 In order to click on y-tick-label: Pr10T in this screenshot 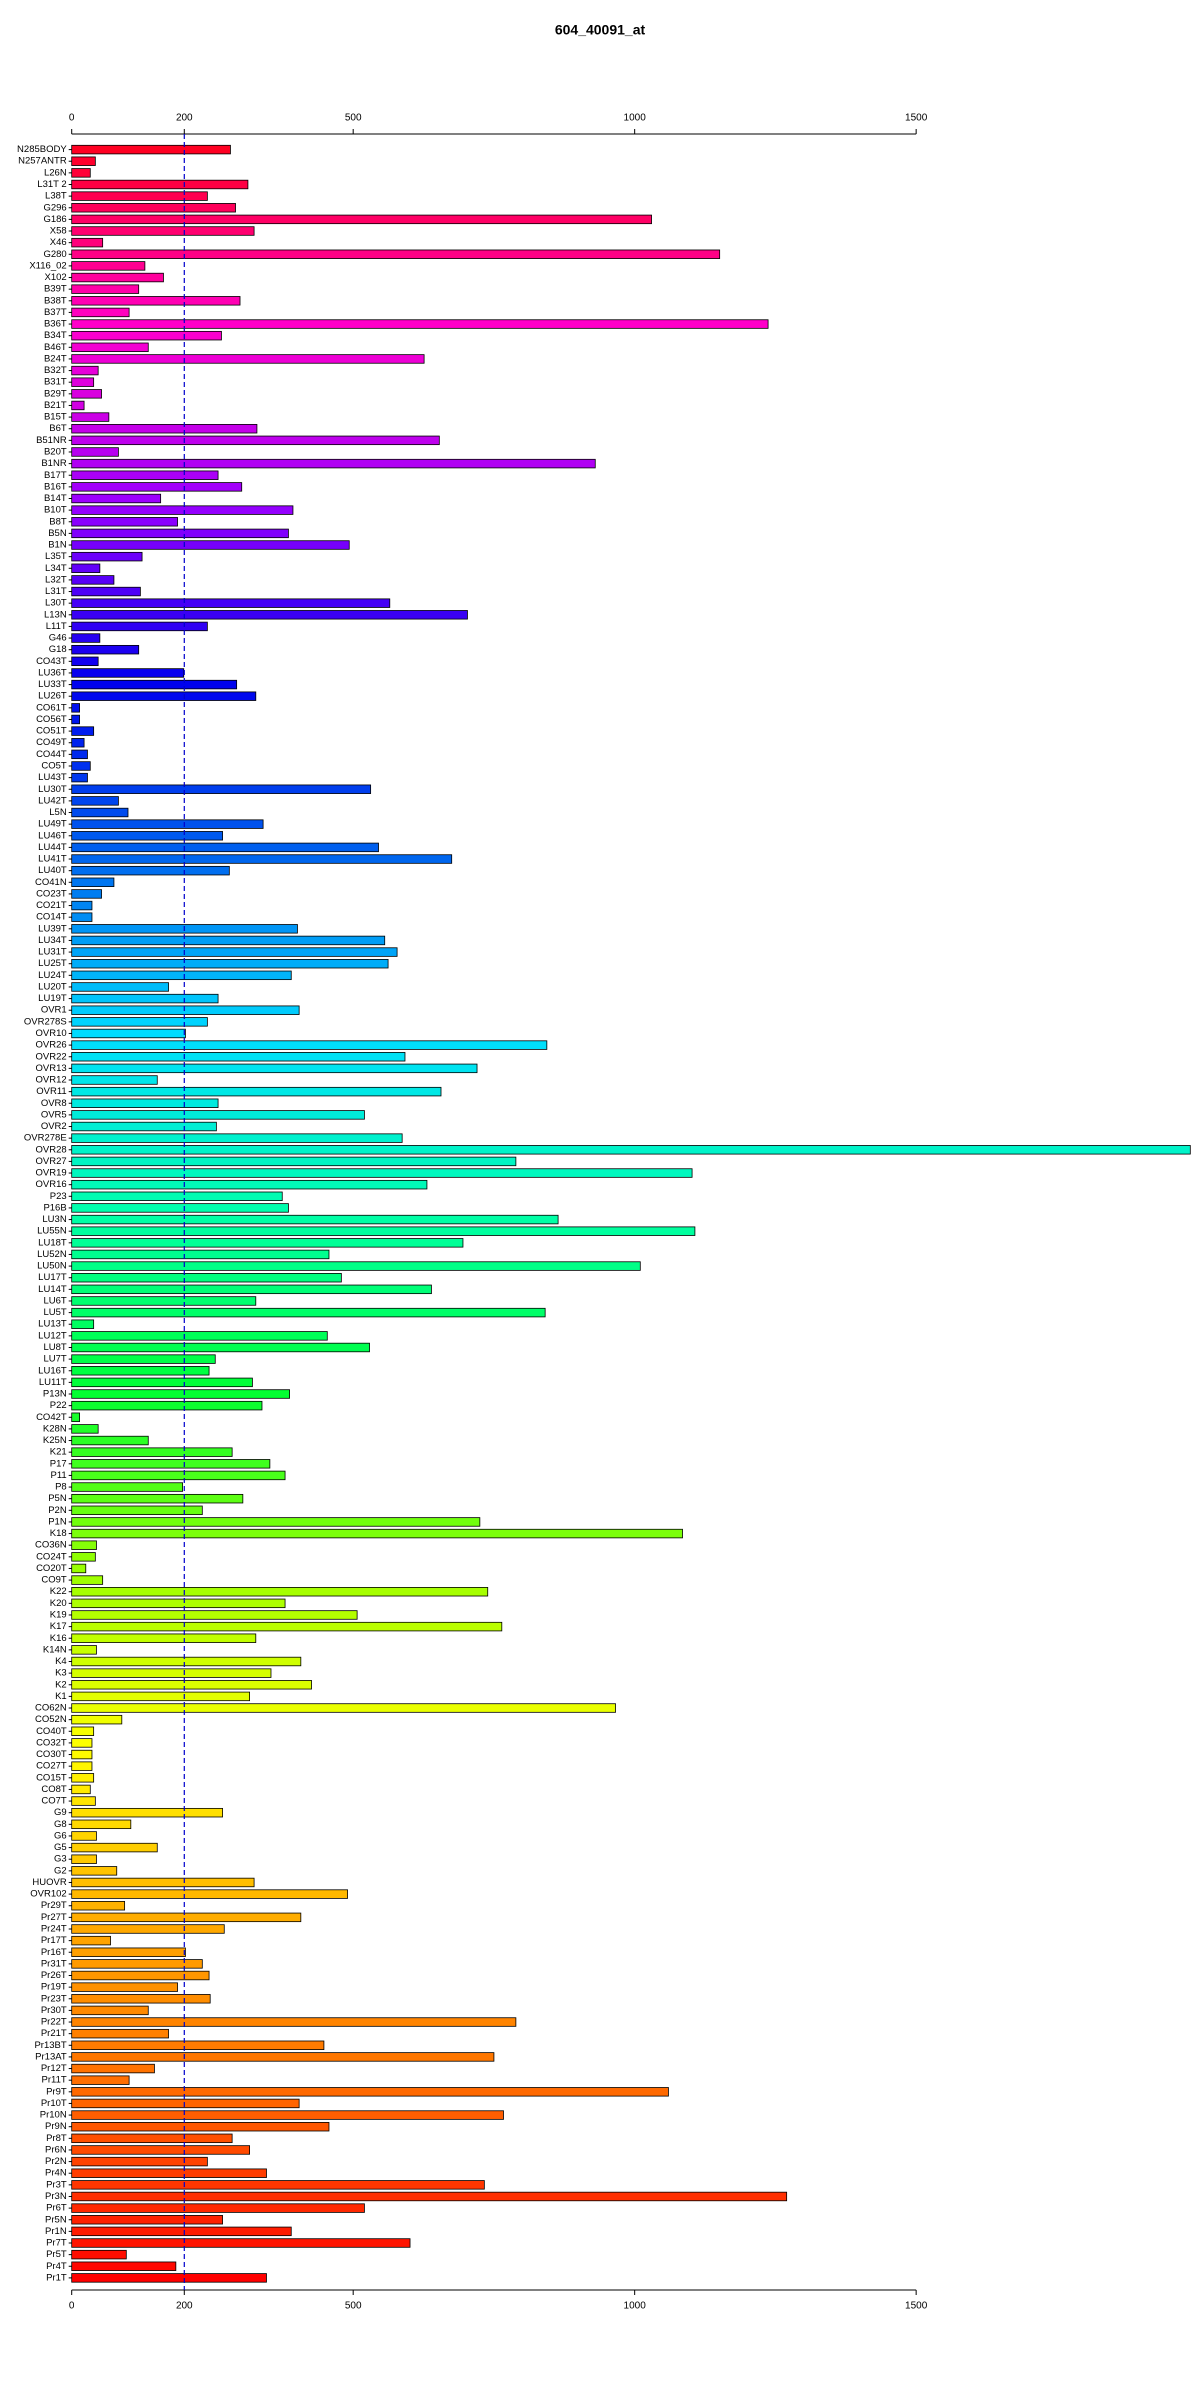, I will do `click(54, 2103)`.